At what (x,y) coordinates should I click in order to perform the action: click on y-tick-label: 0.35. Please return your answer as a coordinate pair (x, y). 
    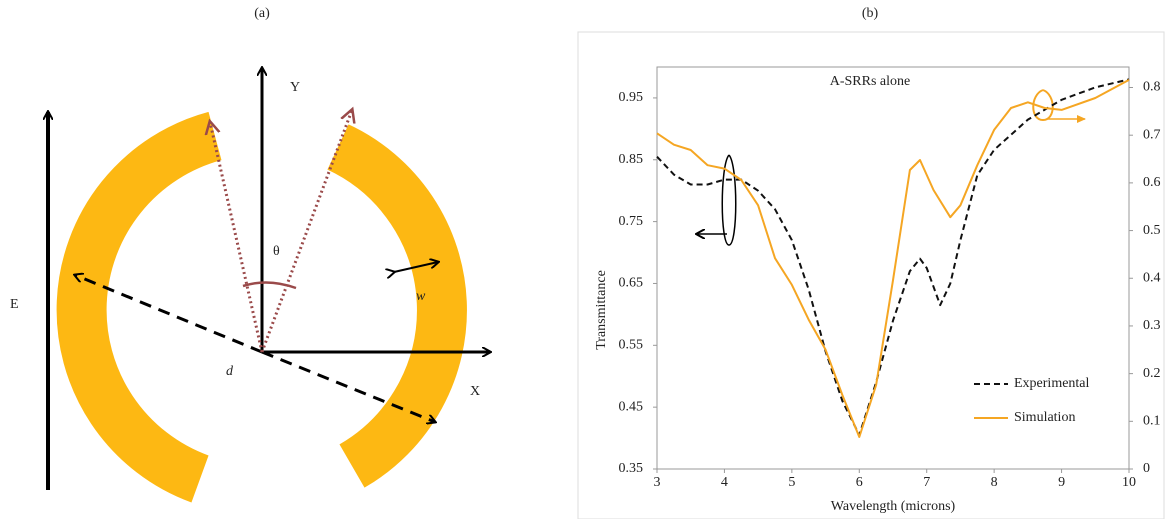
    Looking at the image, I should click on (631, 468).